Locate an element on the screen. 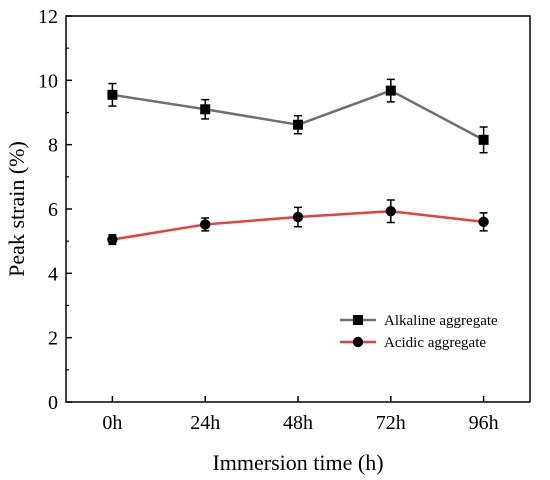 Image resolution: width=550 pixels, height=480 pixels. y-tick-label: 10 is located at coordinates (48, 81).